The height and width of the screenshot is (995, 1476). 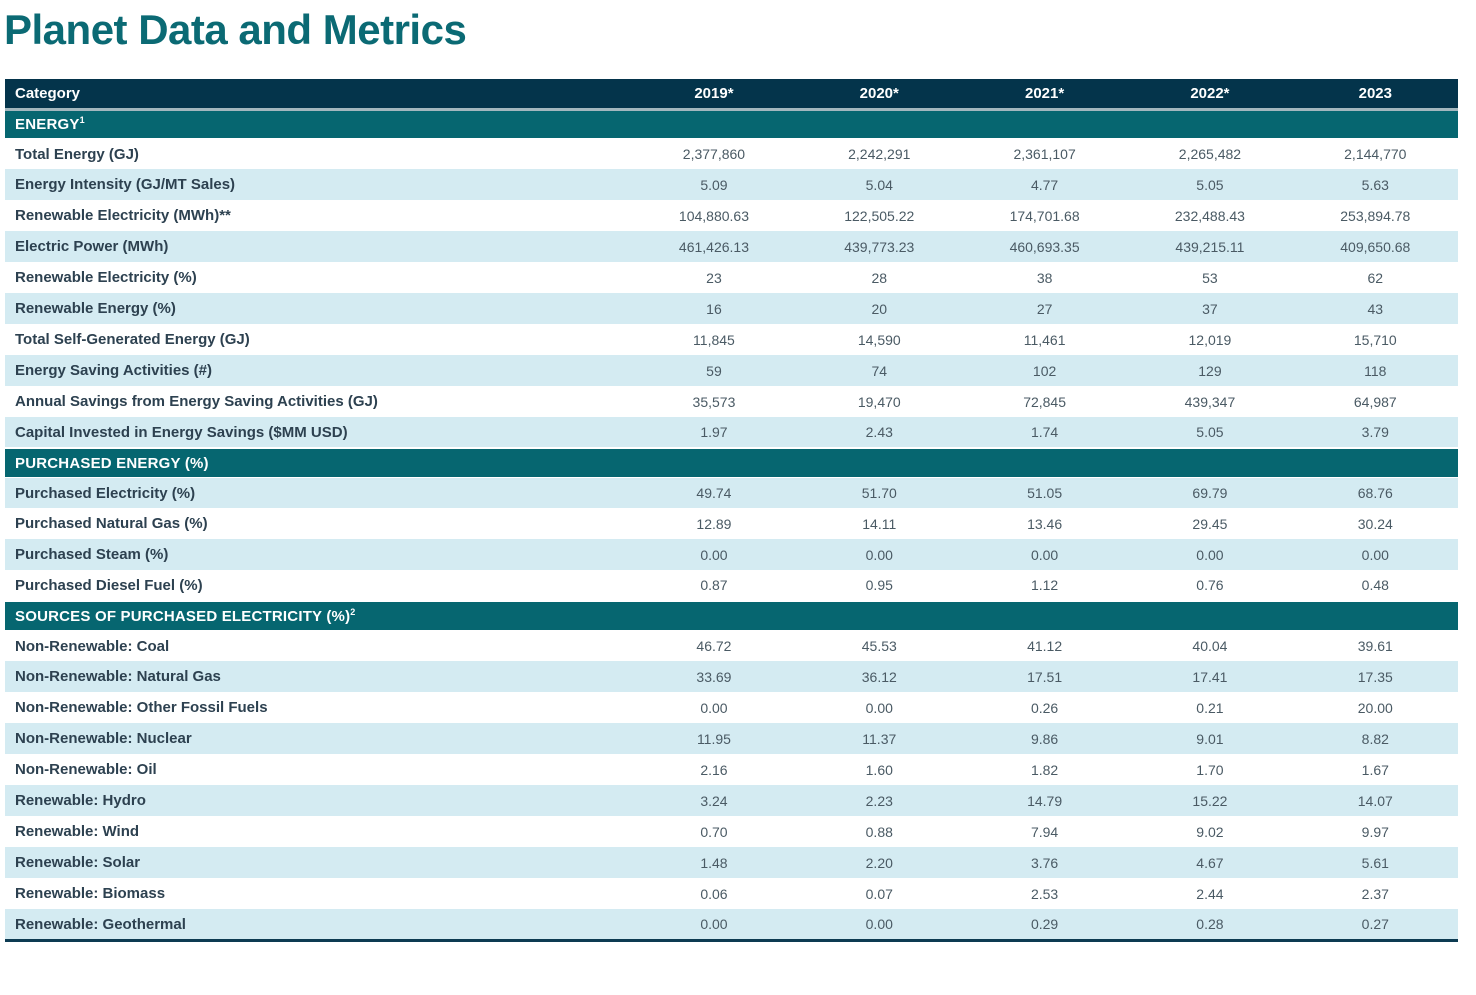 What do you see at coordinates (353, 611) in the screenshot?
I see `section-footnote-marker: 2` at bounding box center [353, 611].